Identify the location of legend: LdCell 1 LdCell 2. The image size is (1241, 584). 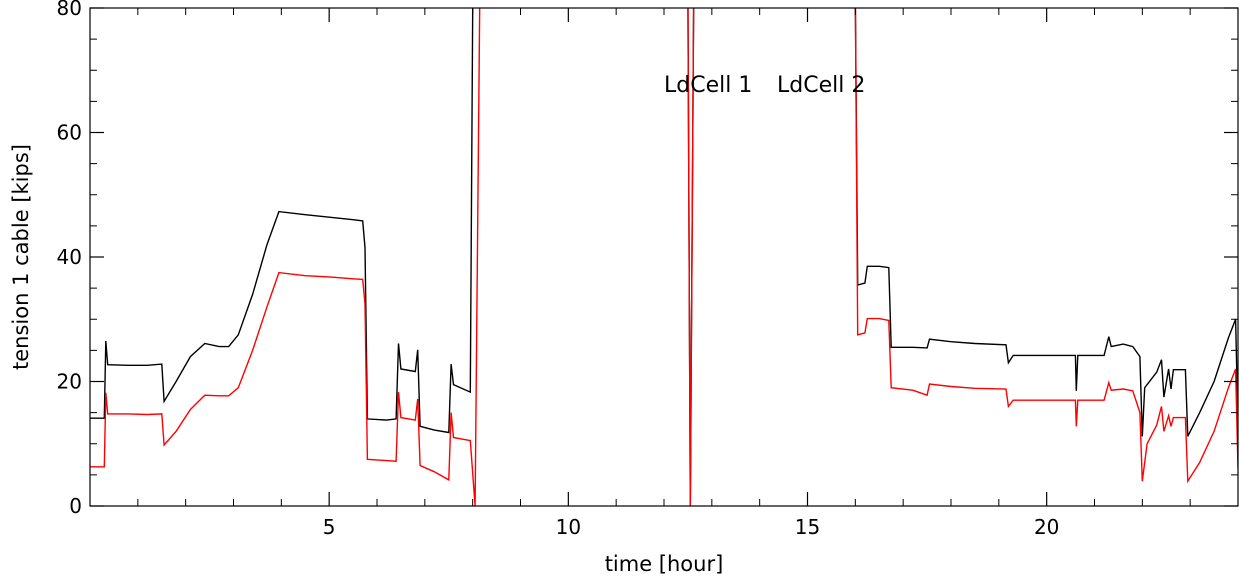
(764, 85).